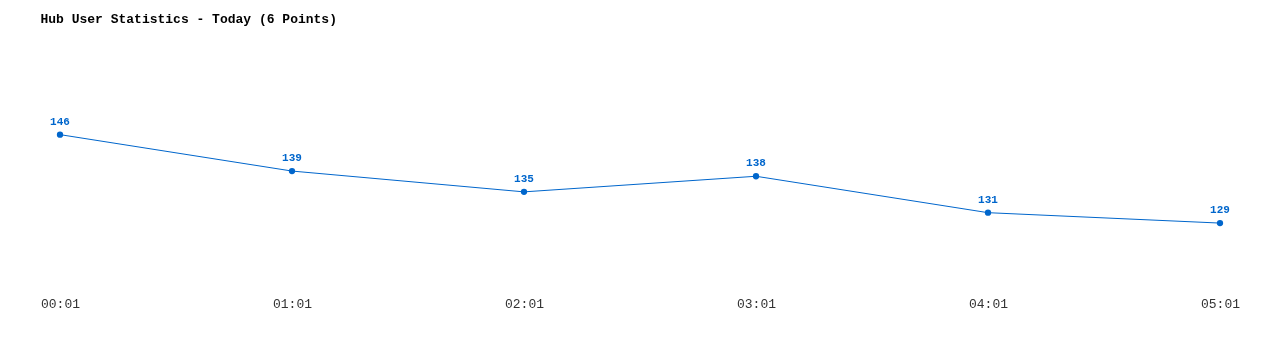 This screenshot has width=1280, height=350. What do you see at coordinates (1220, 210) in the screenshot?
I see `data-label: 129` at bounding box center [1220, 210].